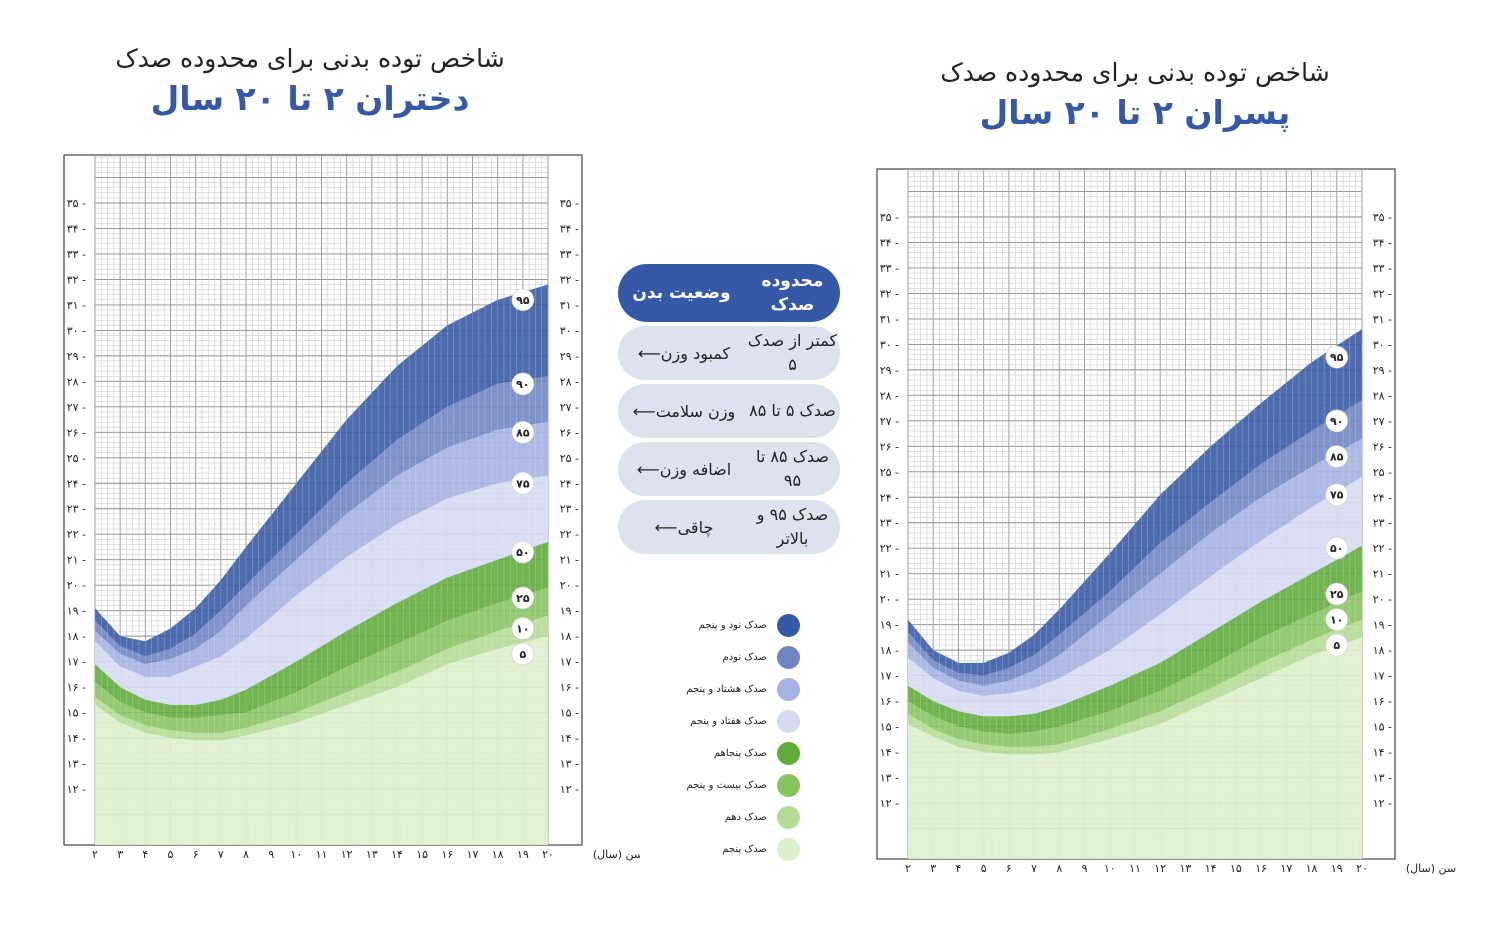  I want to click on y-tick-label-left: ۱۳ -, so click(76, 764).